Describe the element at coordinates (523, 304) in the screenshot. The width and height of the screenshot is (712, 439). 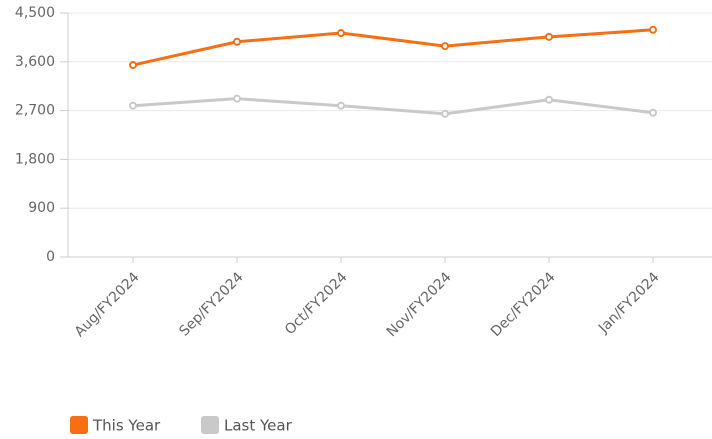
I see `x-tick-label: Dec/FY2024` at that location.